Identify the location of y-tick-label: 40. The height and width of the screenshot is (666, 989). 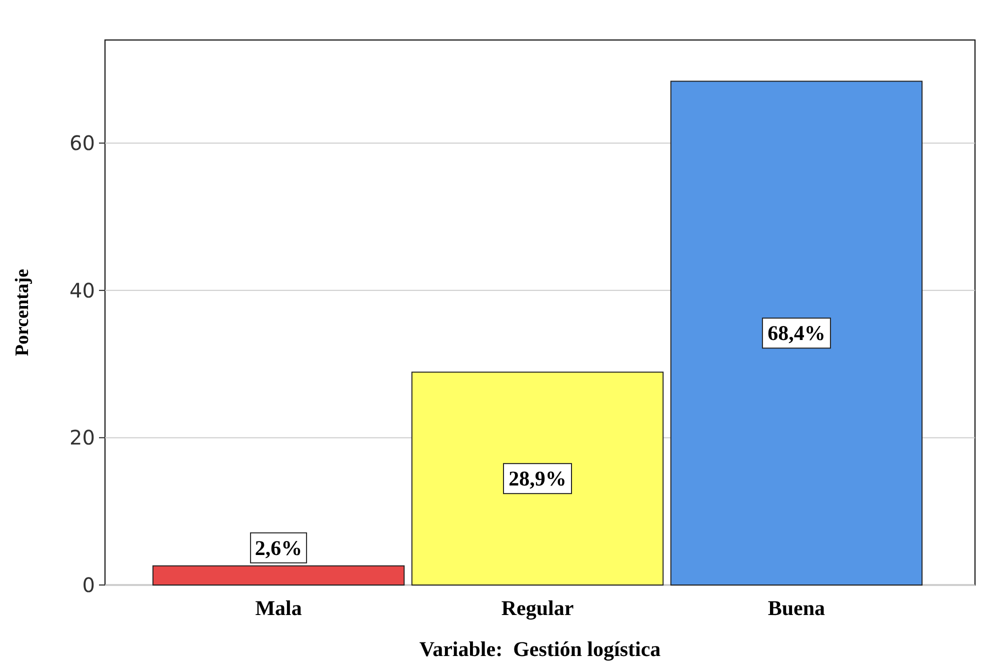
(82, 290).